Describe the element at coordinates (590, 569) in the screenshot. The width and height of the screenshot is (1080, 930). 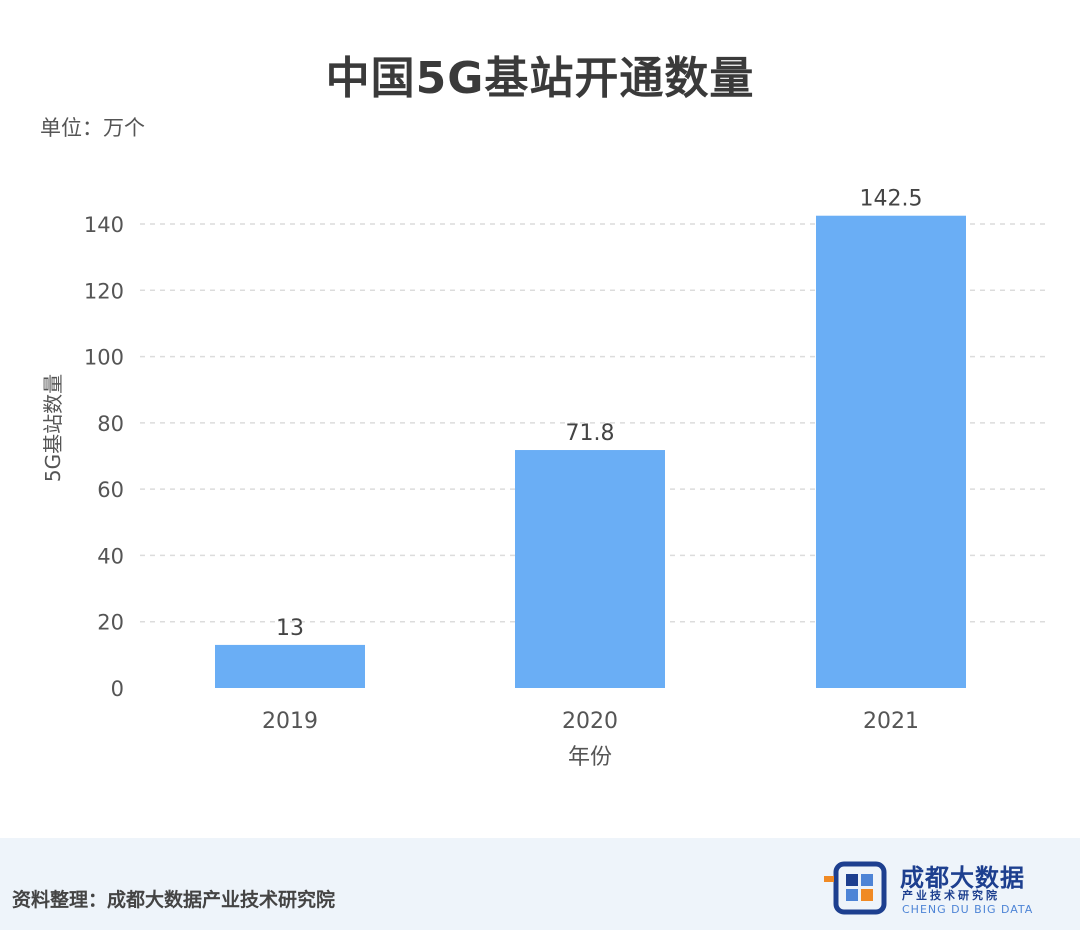
I see `bar-2020` at that location.